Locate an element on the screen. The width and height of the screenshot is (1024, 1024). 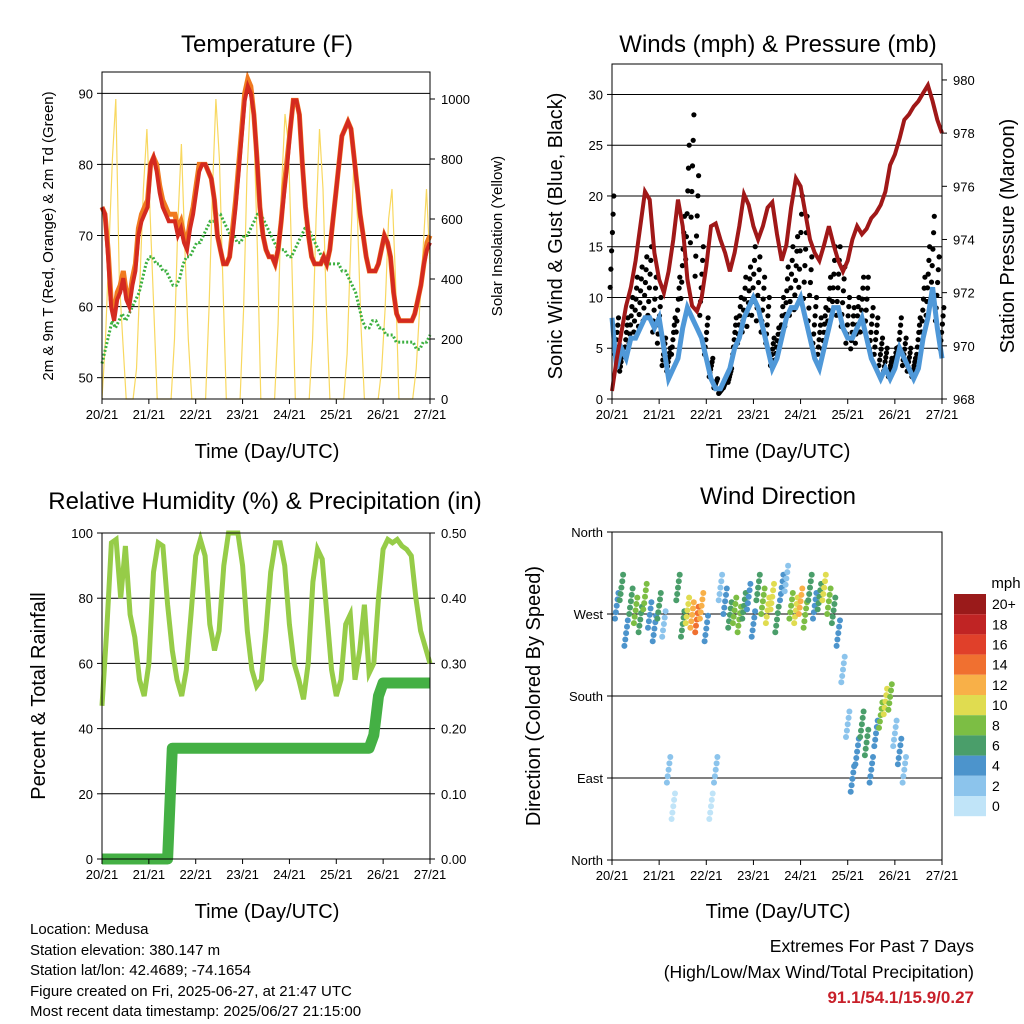
station-location: Location: Medusa is located at coordinates (89, 929).